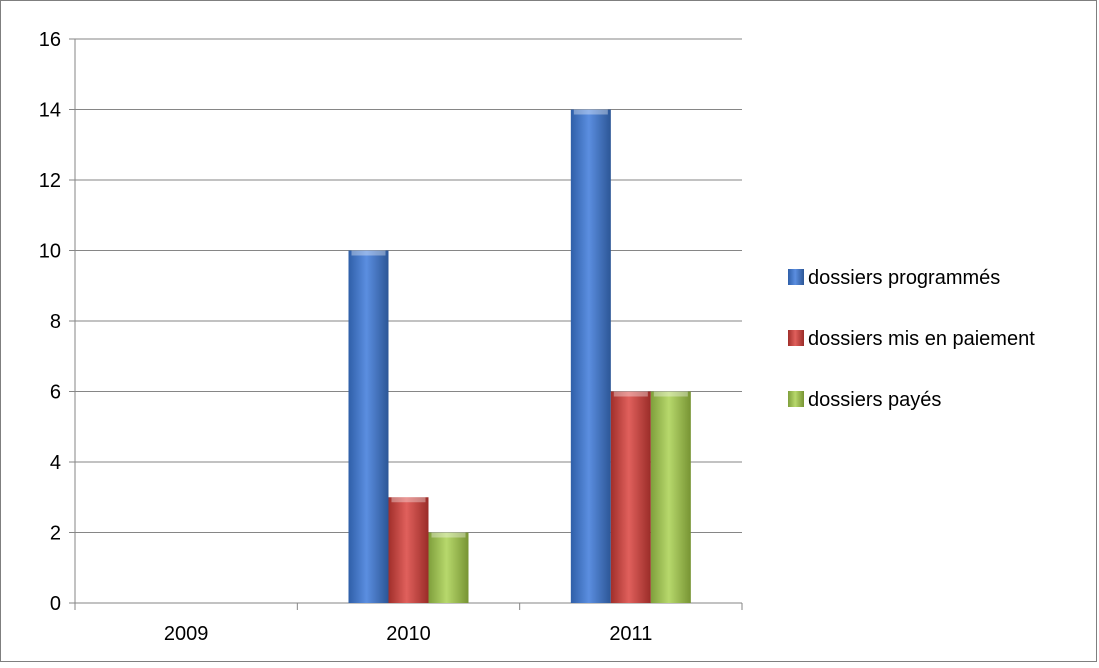 The height and width of the screenshot is (668, 1099). What do you see at coordinates (904, 278) in the screenshot?
I see `legend-label: dossiers programmés` at bounding box center [904, 278].